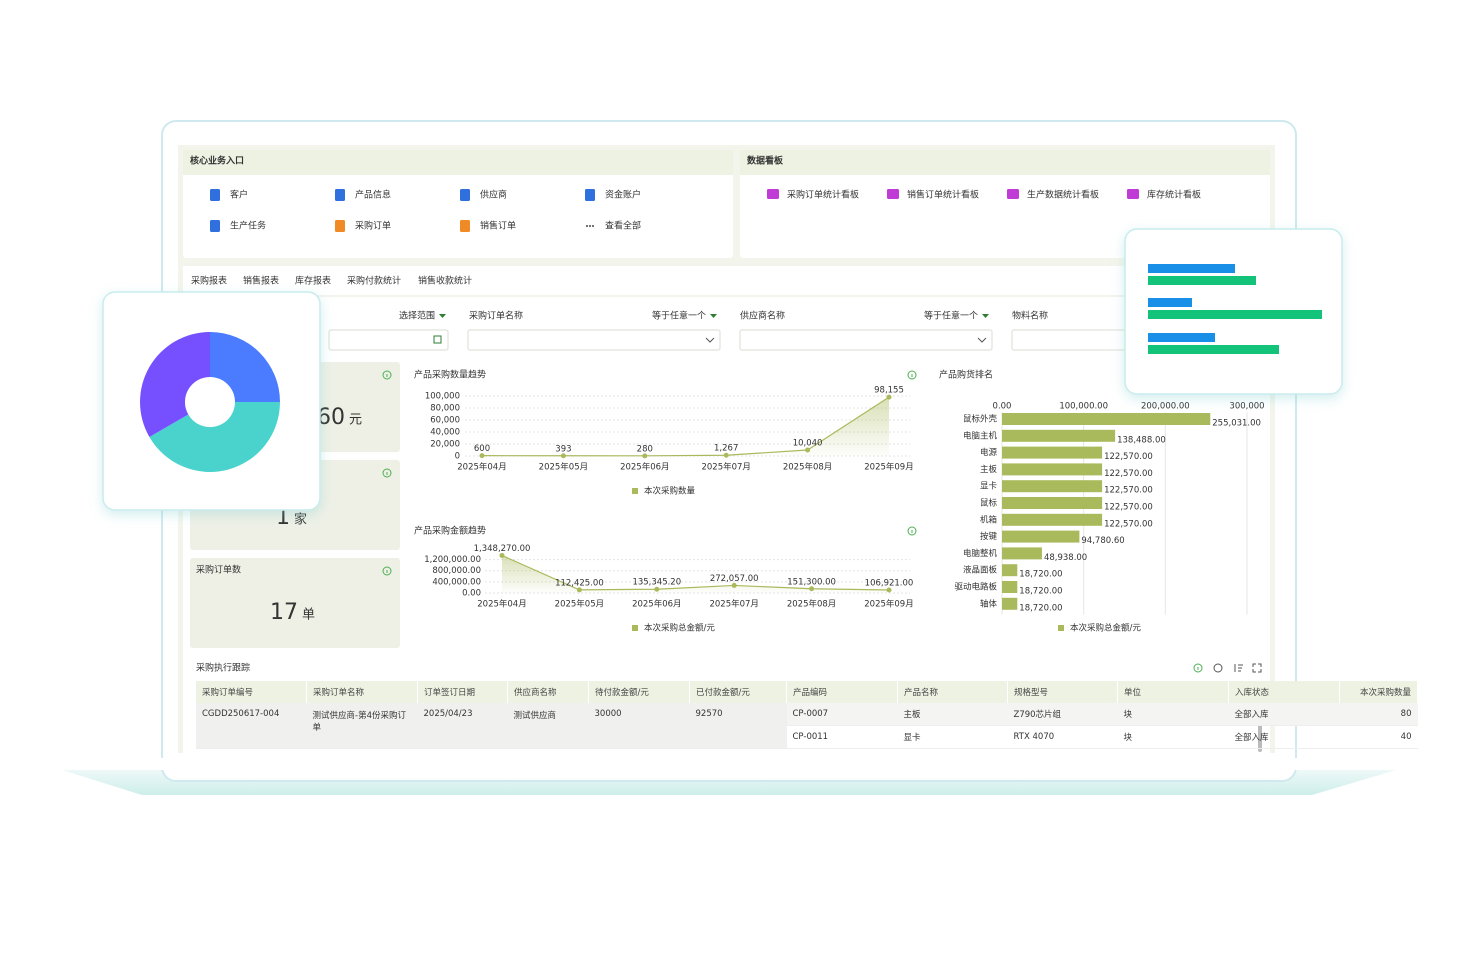 Image resolution: width=1458 pixels, height=970 pixels. What do you see at coordinates (656, 604) in the screenshot?
I see `x-tick-label: 2025年06月` at bounding box center [656, 604].